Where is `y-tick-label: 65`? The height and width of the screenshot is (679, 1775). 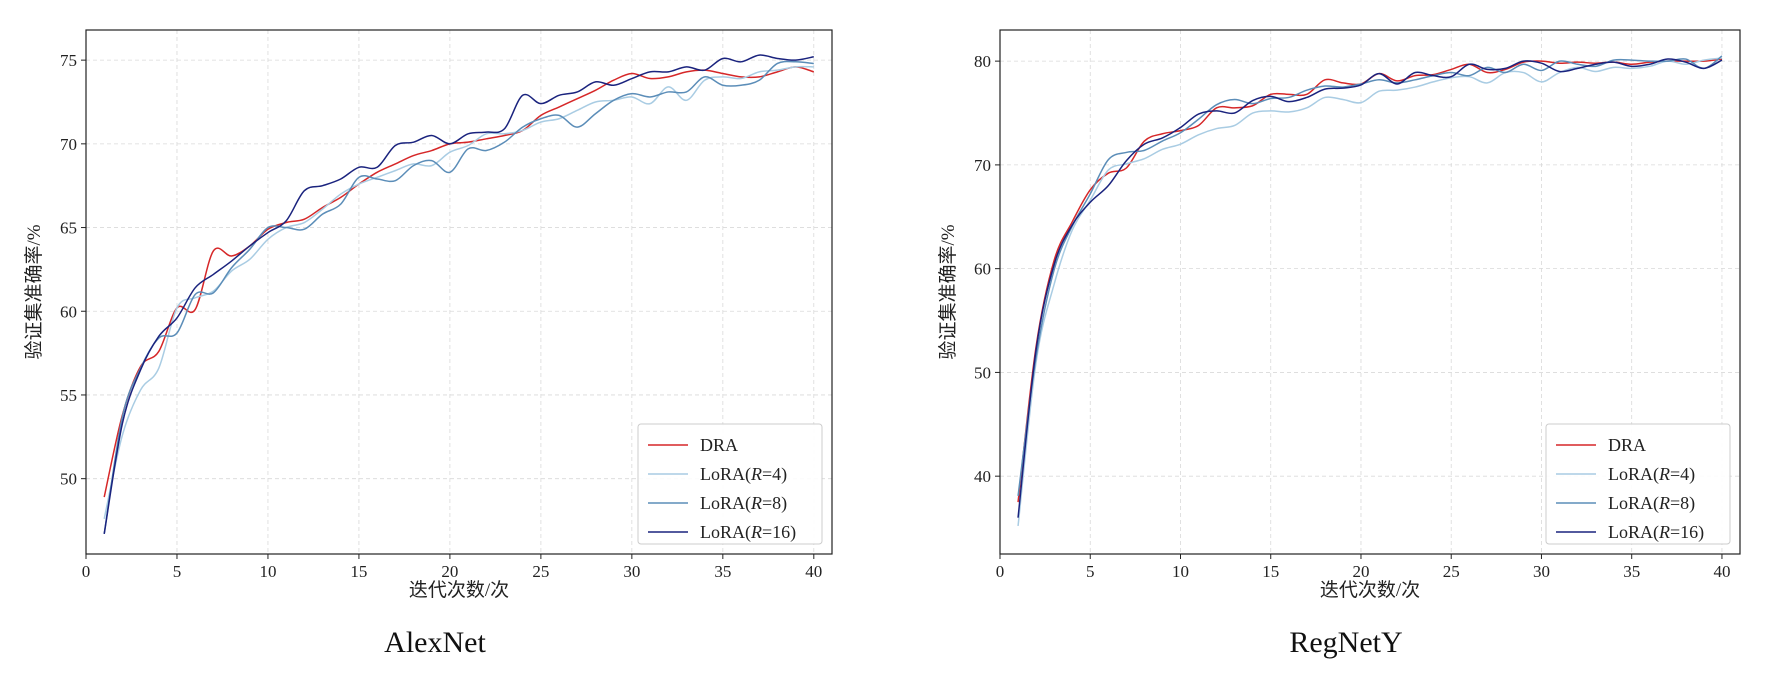 y-tick-label: 65 is located at coordinates (68, 228).